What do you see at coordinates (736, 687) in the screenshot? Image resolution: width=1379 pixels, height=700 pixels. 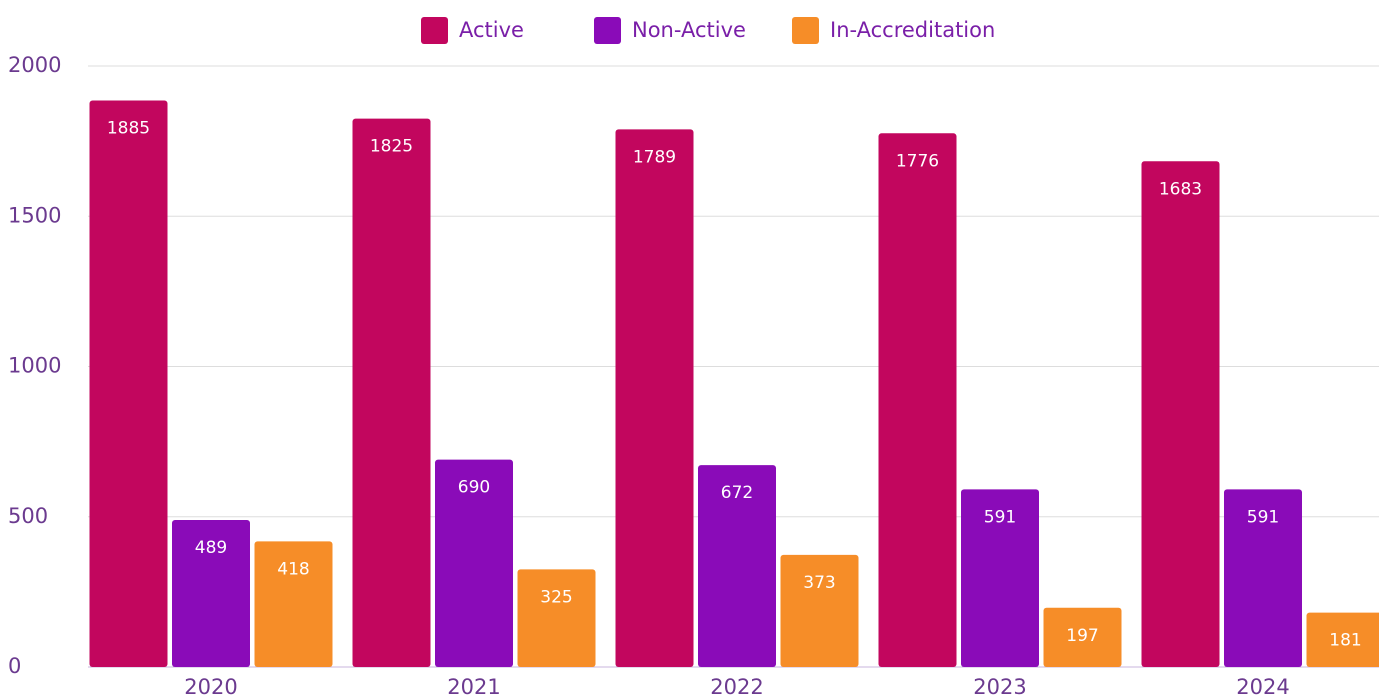 I see `x-tick-label: 2022` at bounding box center [736, 687].